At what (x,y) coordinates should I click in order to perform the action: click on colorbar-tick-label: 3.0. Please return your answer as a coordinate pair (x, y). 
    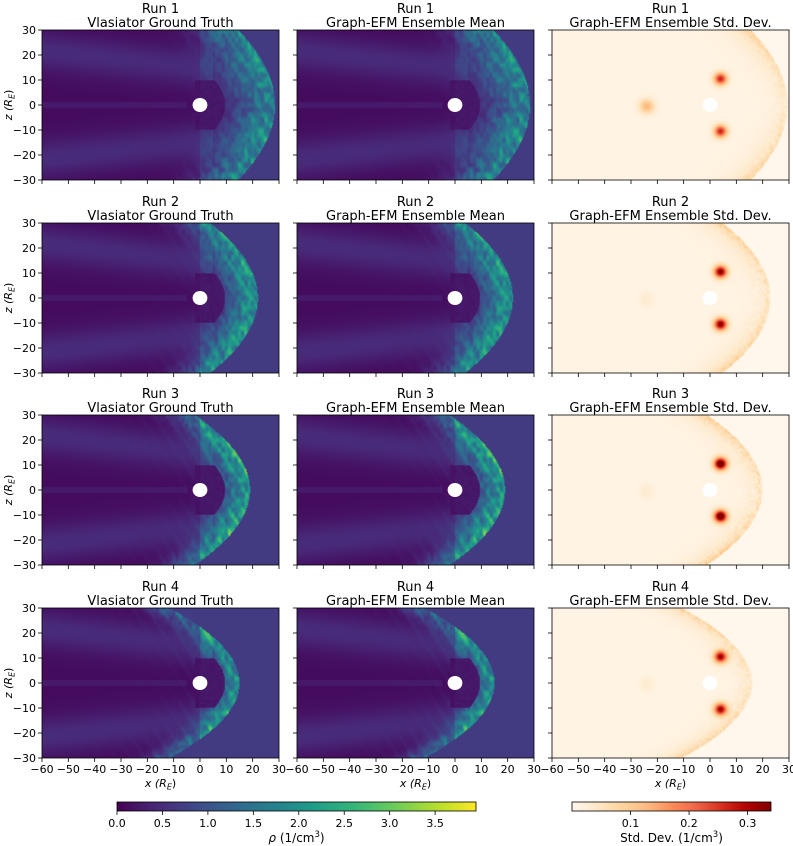
    Looking at the image, I should click on (390, 823).